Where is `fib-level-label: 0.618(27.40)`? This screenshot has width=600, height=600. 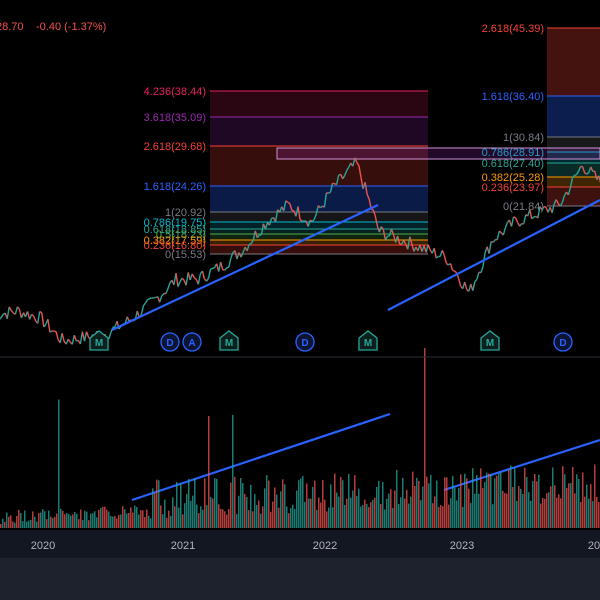 fib-level-label: 0.618(27.40) is located at coordinates (513, 164).